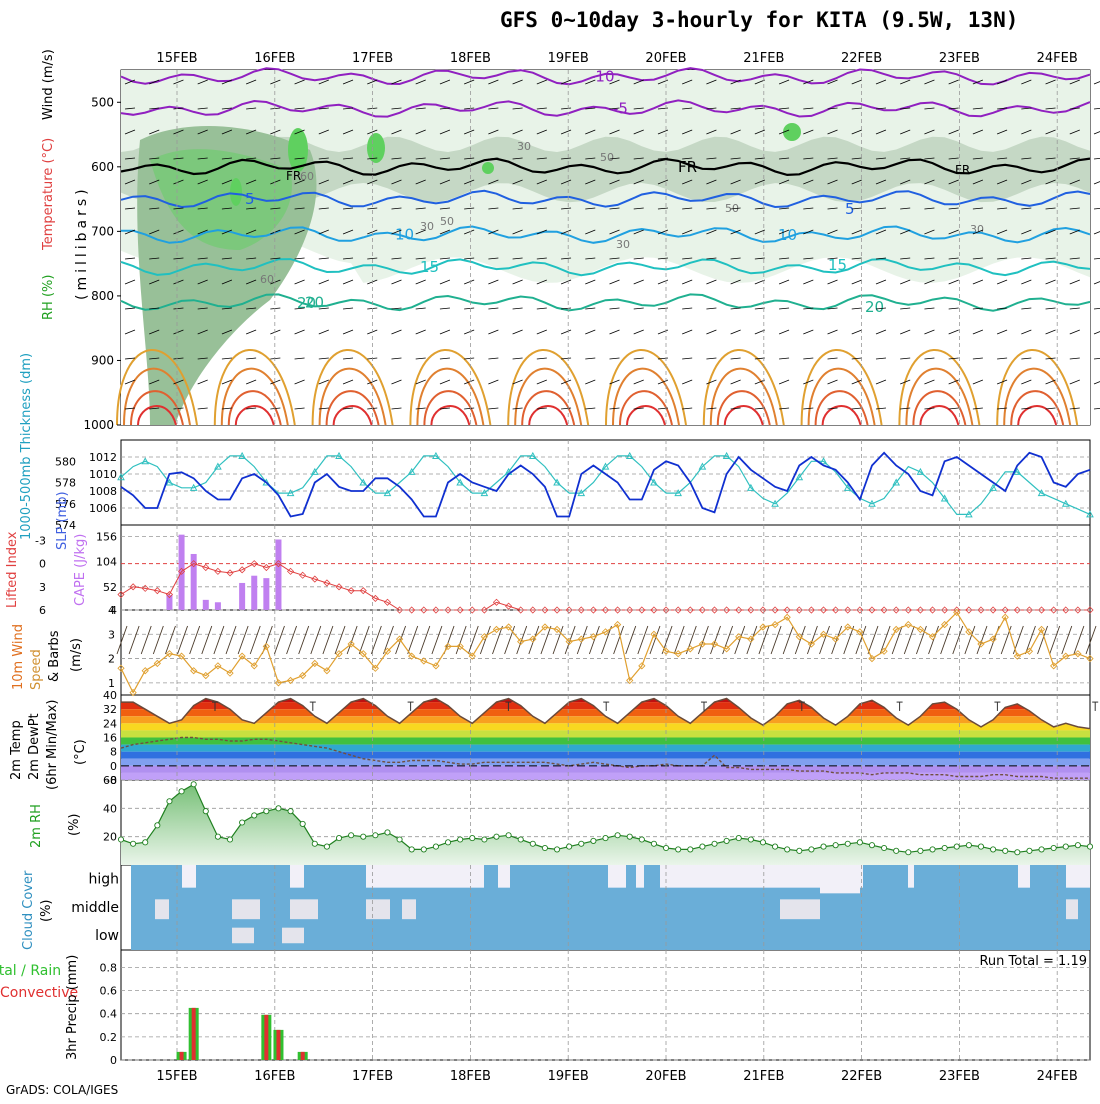  What do you see at coordinates (605, 739) in the screenshot?
I see `temp-color-bands` at bounding box center [605, 739].